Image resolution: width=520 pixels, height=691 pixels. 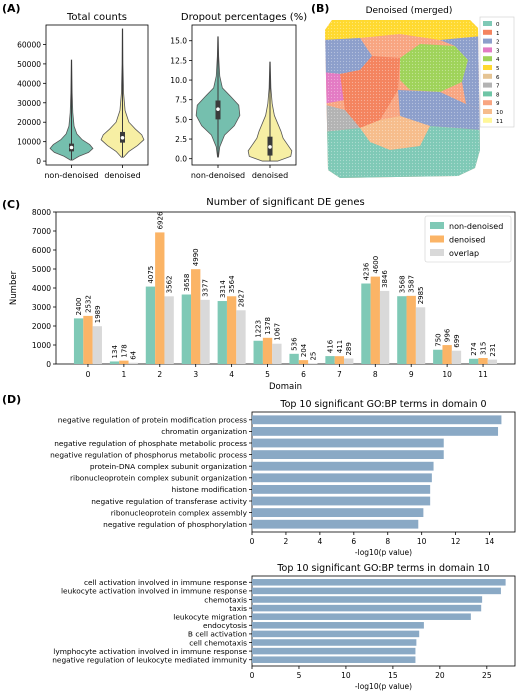 What do you see at coordinates (88, 374) in the screenshot?
I see `x-tick-label: 0` at bounding box center [88, 374].